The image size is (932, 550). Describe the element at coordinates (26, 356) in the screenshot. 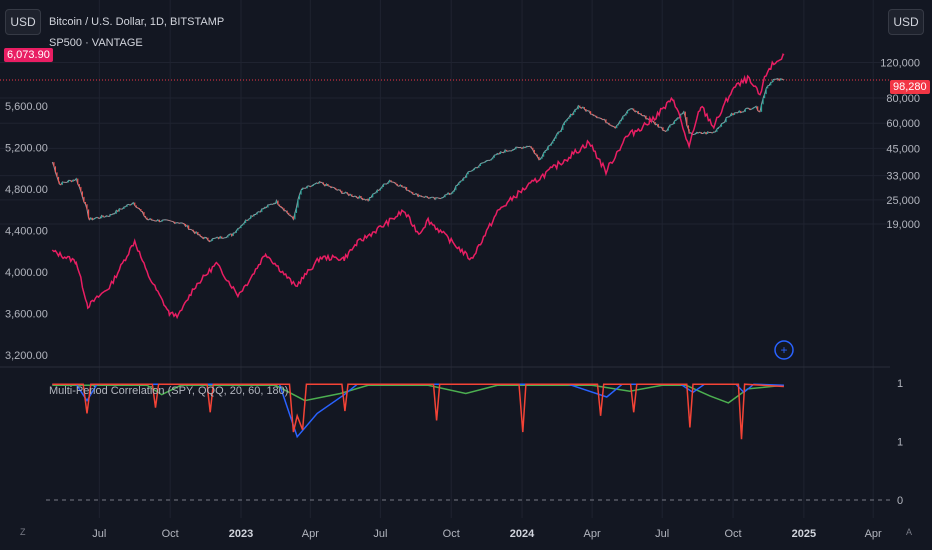

I see `left-y-tick-label: 3,200.00` at that location.